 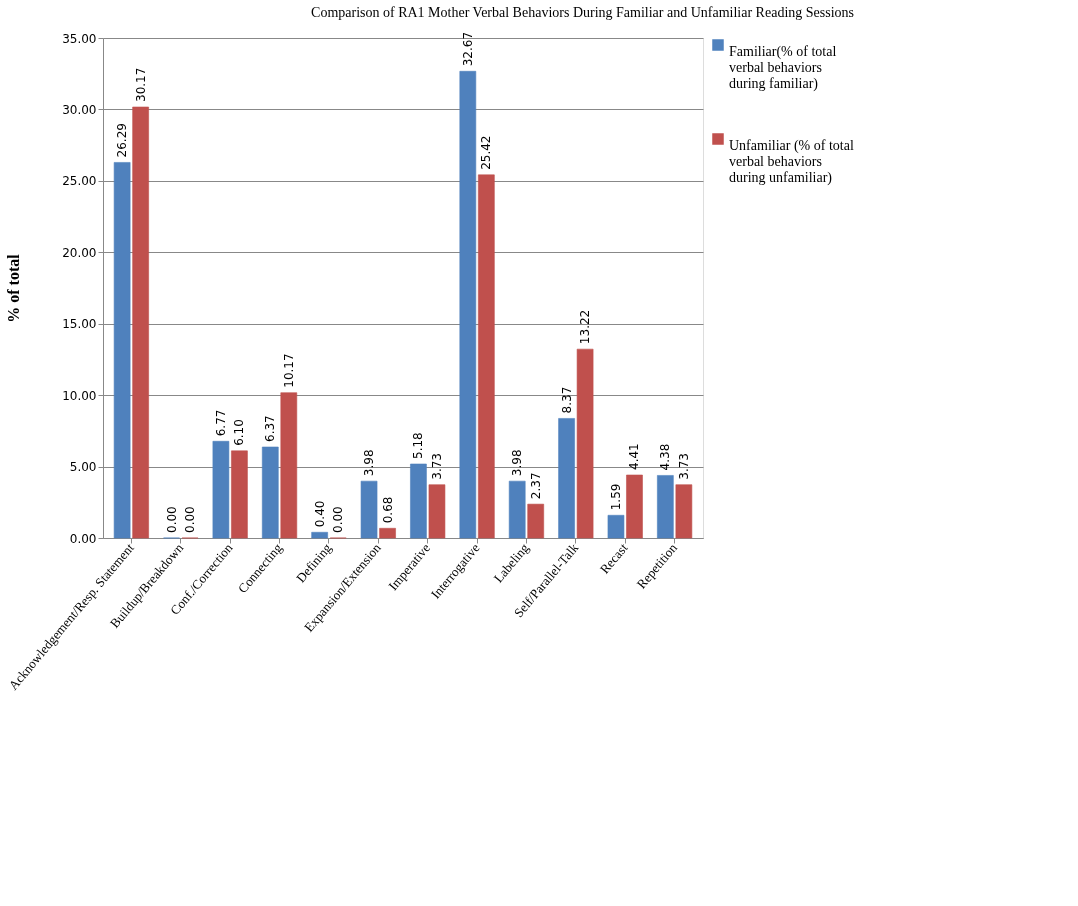 What do you see at coordinates (122, 140) in the screenshot?
I see `data-label: 26.29` at bounding box center [122, 140].